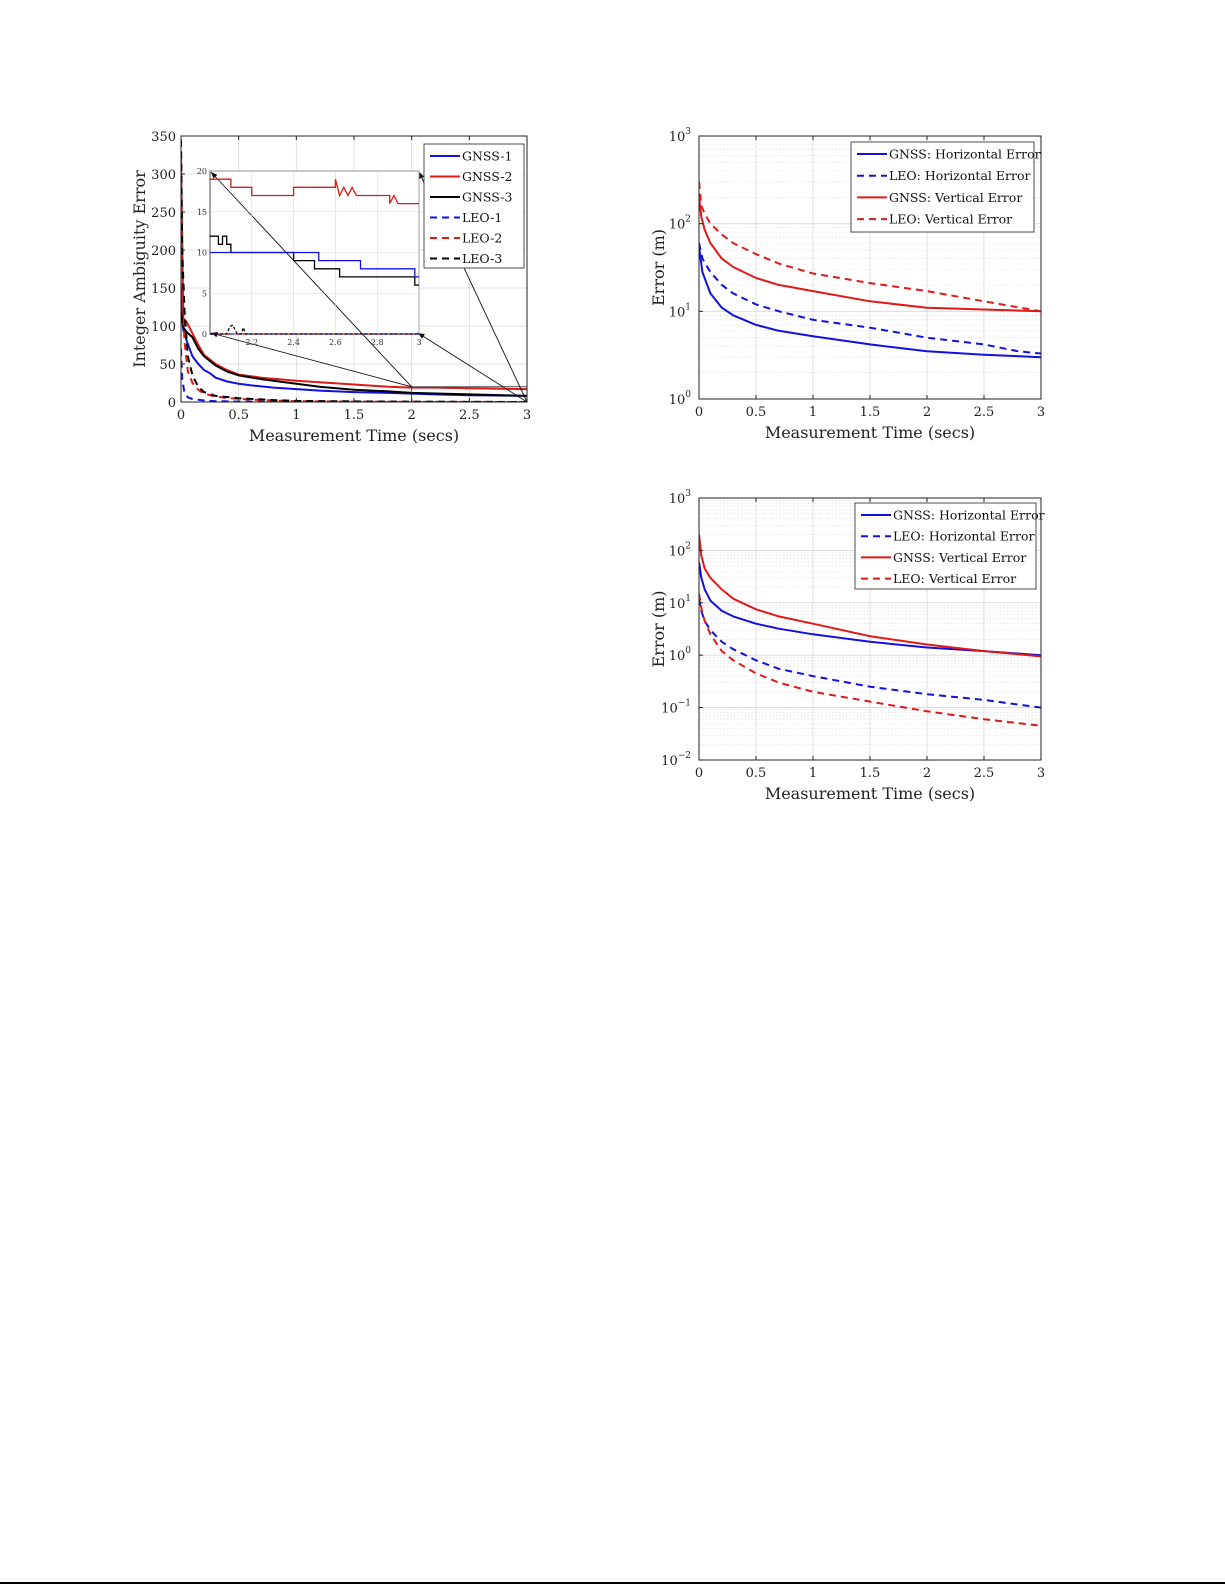 This screenshot has width=1225, height=1585. What do you see at coordinates (487, 176) in the screenshot?
I see `legend-entry: GNSS-2` at bounding box center [487, 176].